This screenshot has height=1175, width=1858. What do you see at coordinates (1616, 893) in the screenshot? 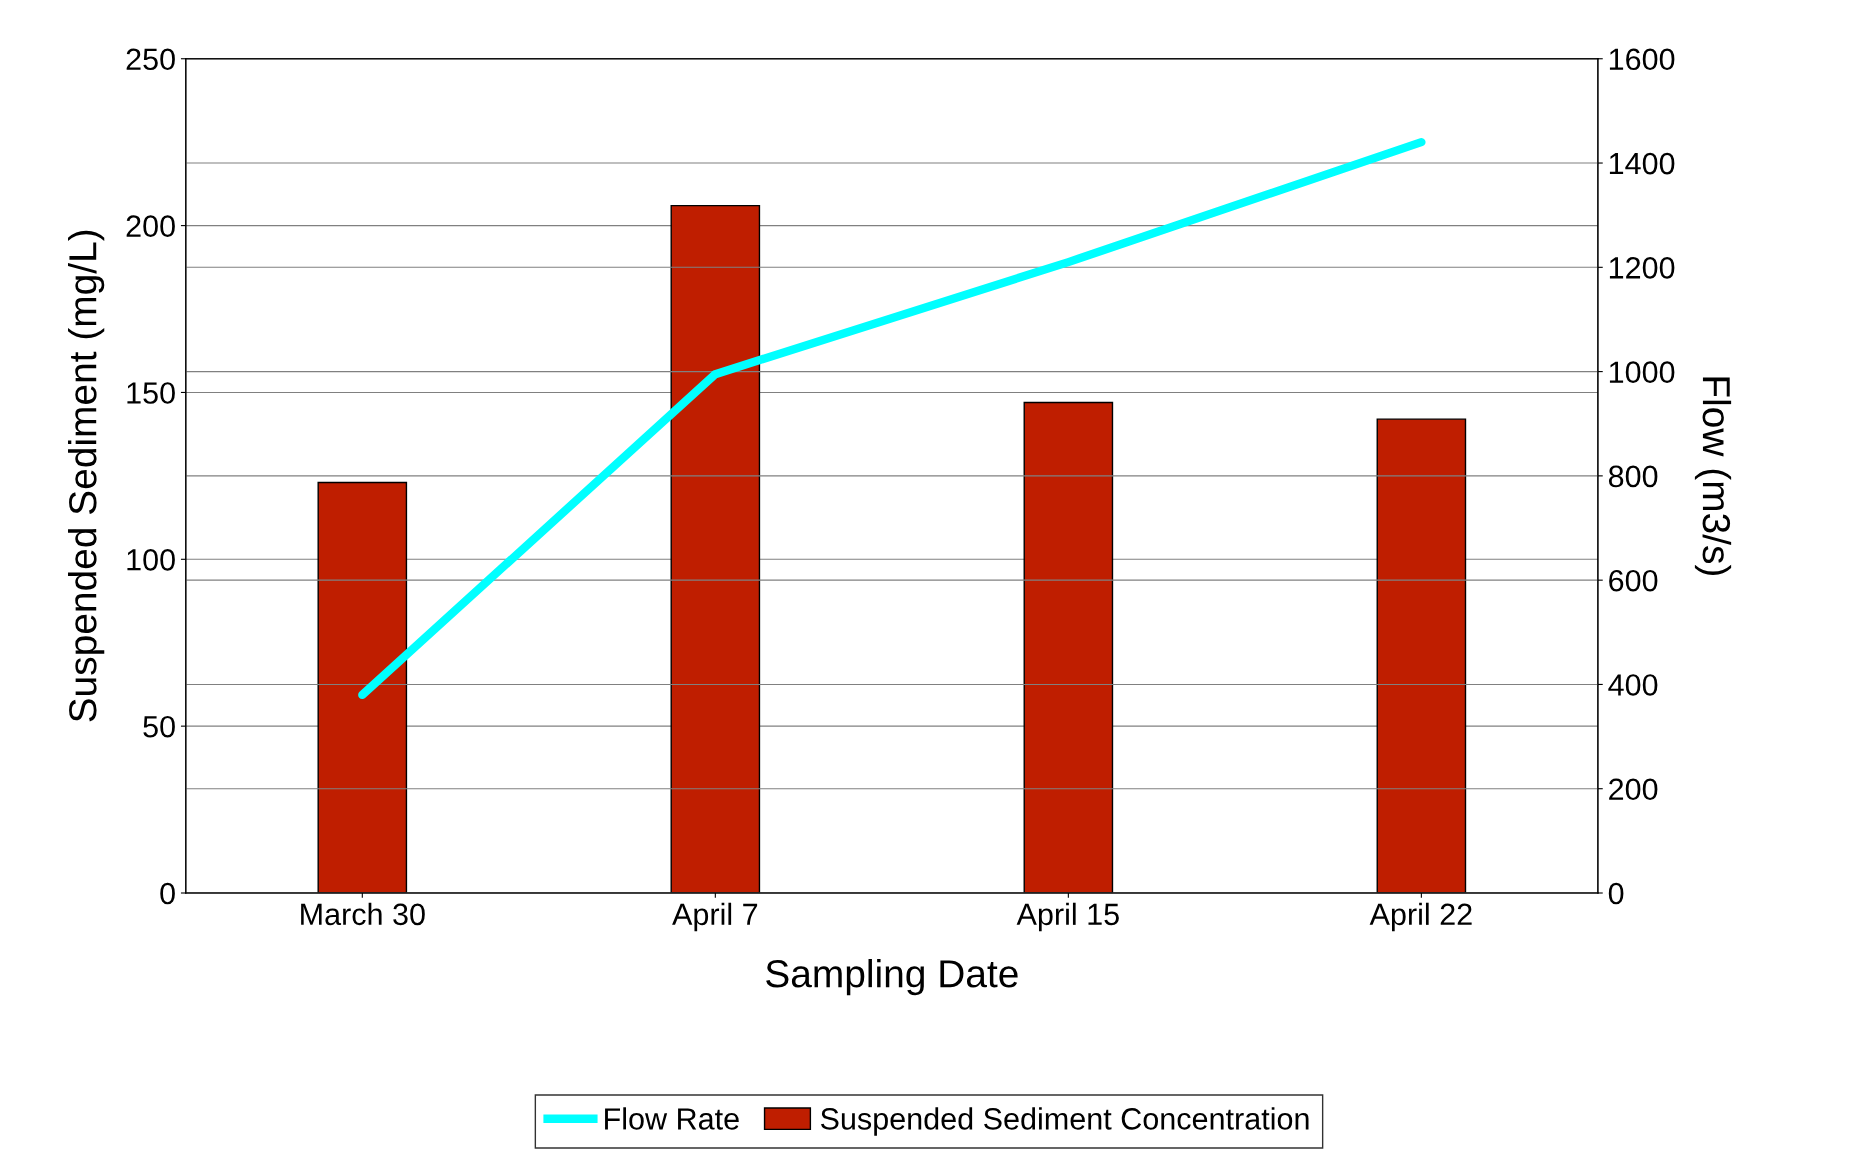
I see `y2-tick-label: 0` at bounding box center [1616, 893].